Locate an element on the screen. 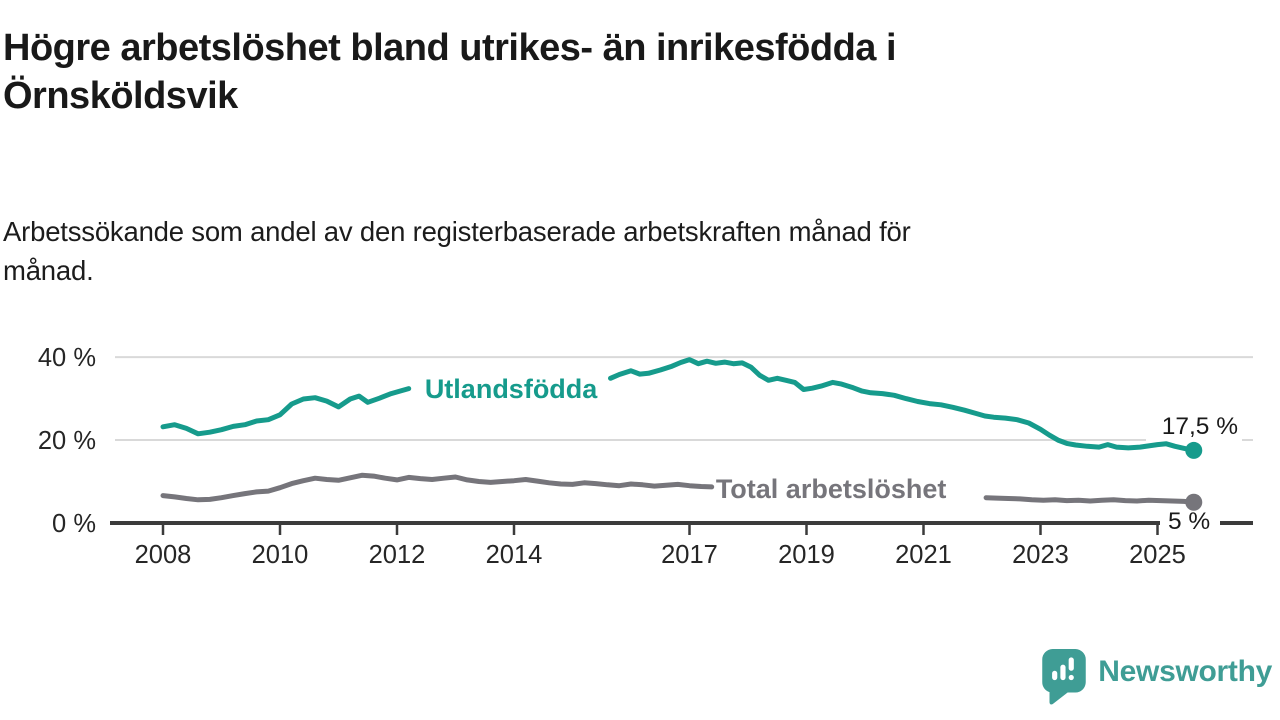 This screenshot has height=720, width=1280. newsworthy-bars-icon is located at coordinates (1064, 677).